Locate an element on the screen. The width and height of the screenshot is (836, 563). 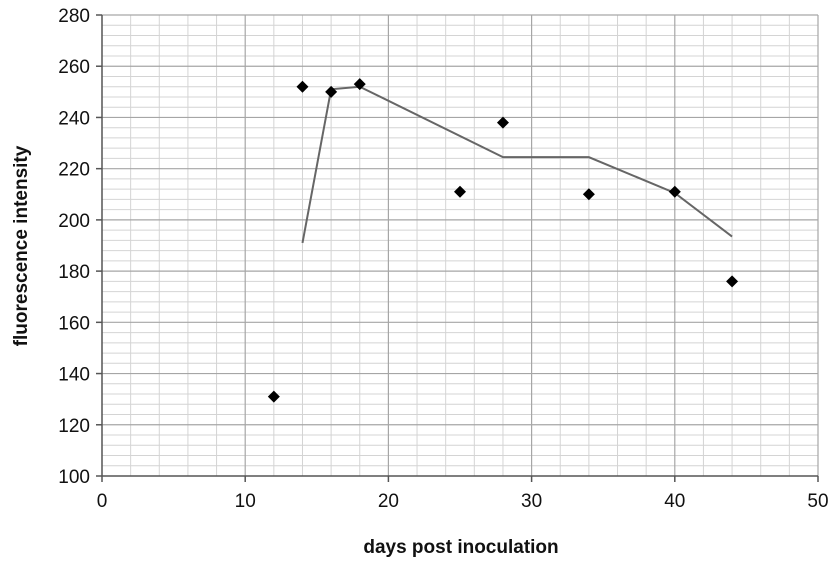
x-tick-label: 40 is located at coordinates (674, 501).